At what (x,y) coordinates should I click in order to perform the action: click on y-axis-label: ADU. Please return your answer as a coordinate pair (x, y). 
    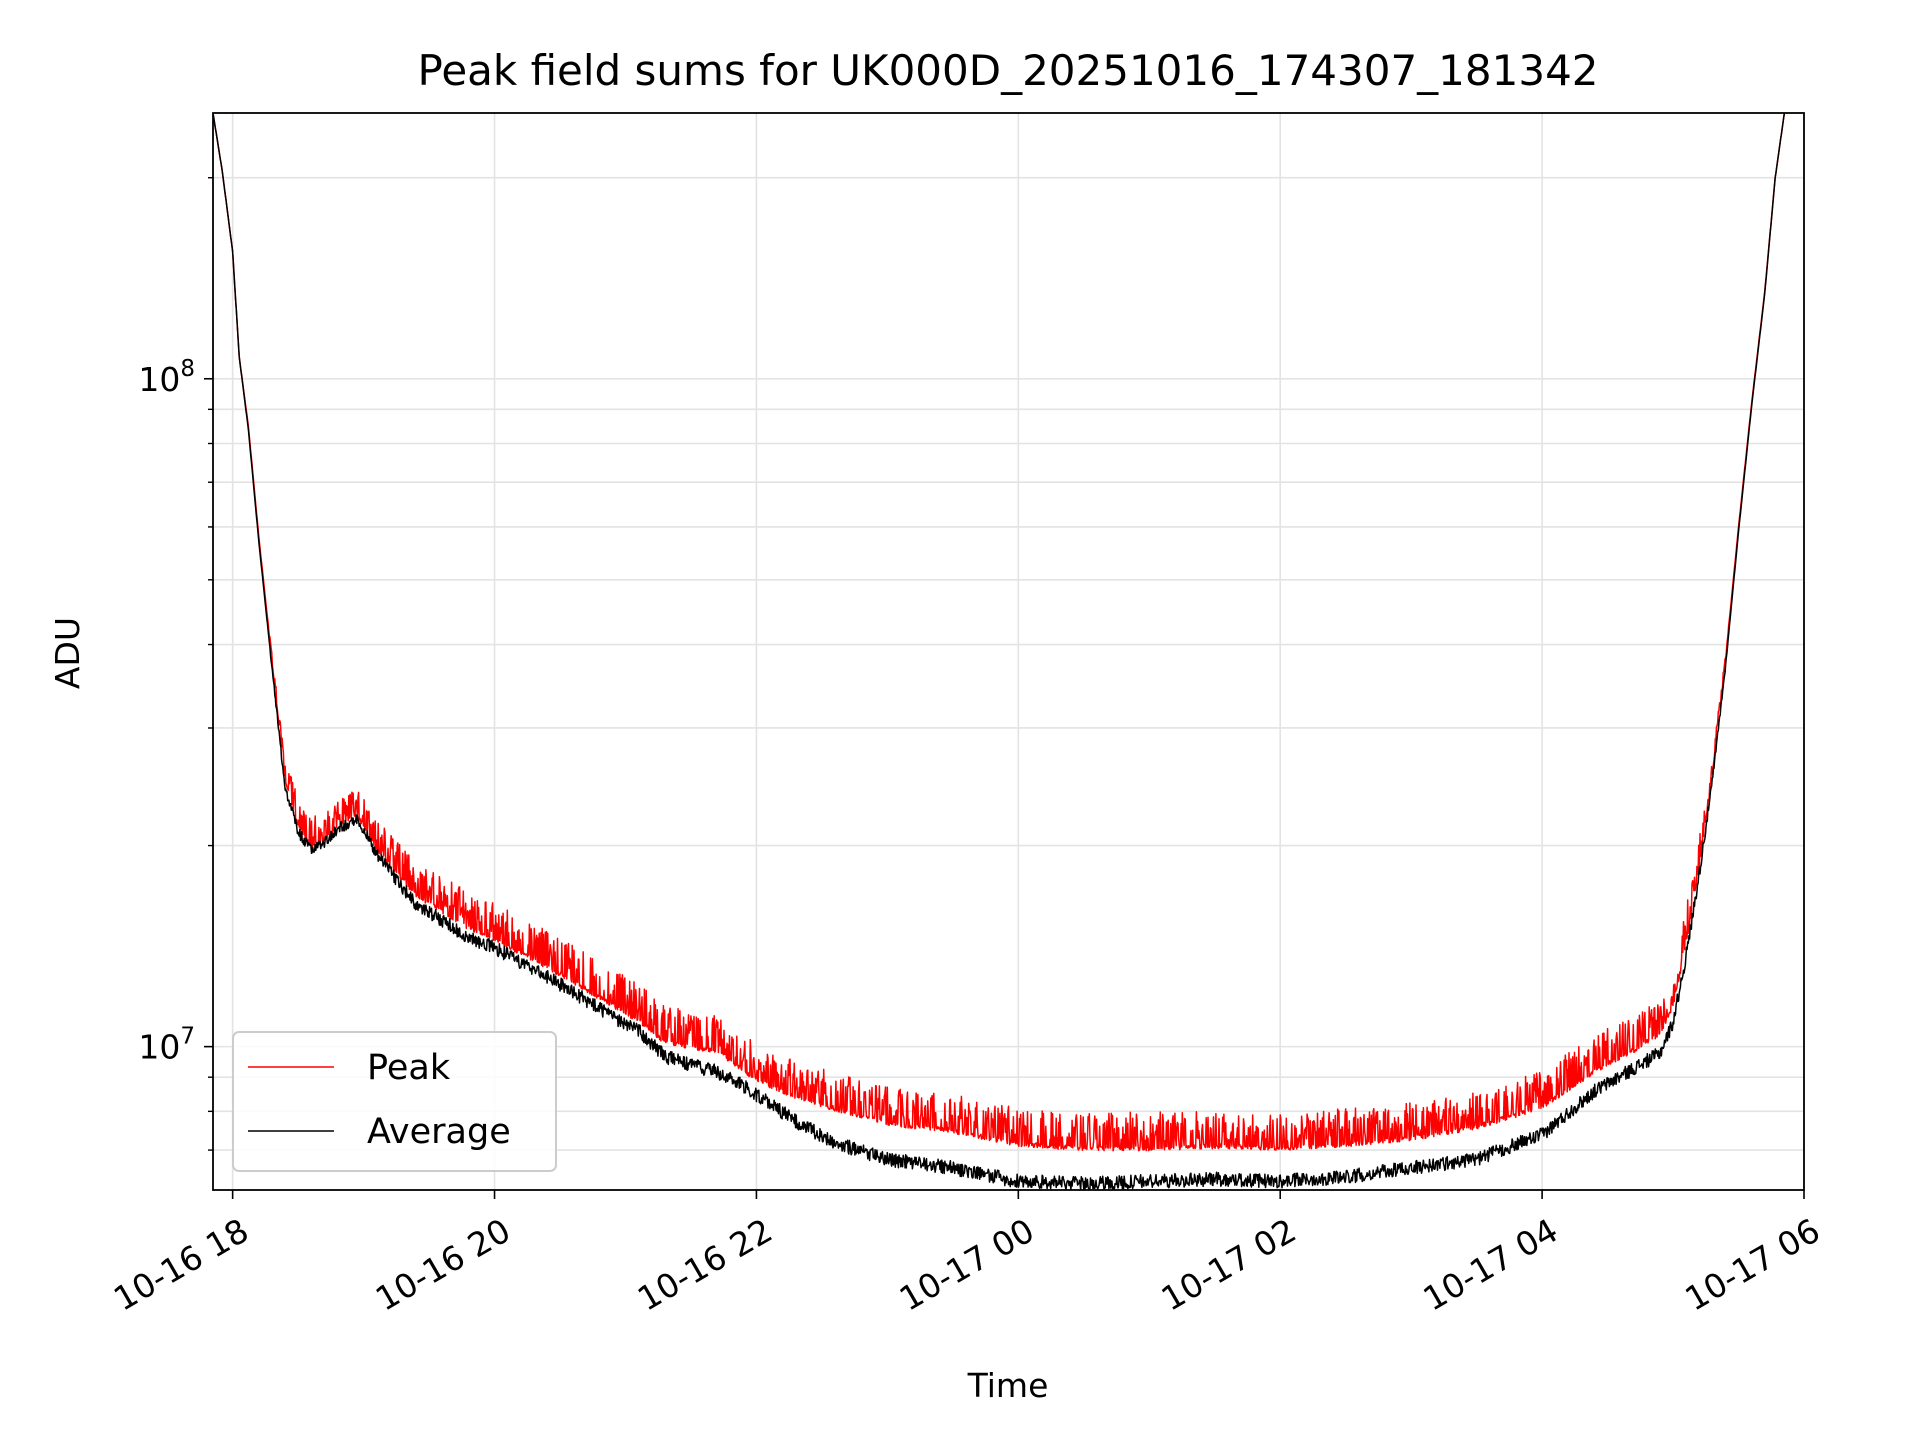
    Looking at the image, I should click on (67, 653).